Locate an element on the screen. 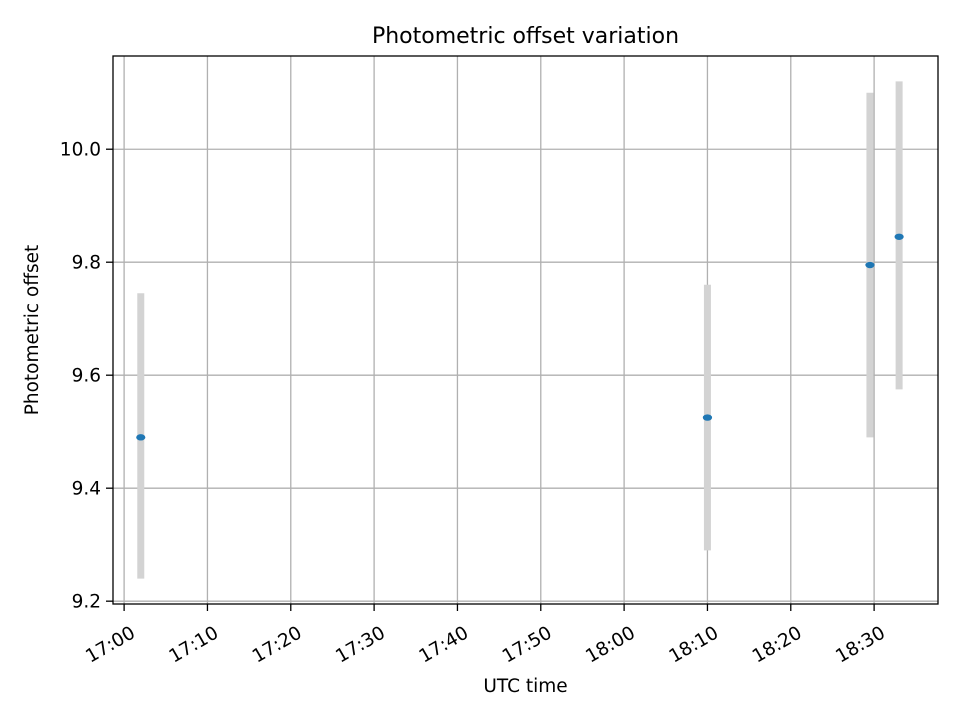  y-tick-label: 9.4 is located at coordinates (86, 489).